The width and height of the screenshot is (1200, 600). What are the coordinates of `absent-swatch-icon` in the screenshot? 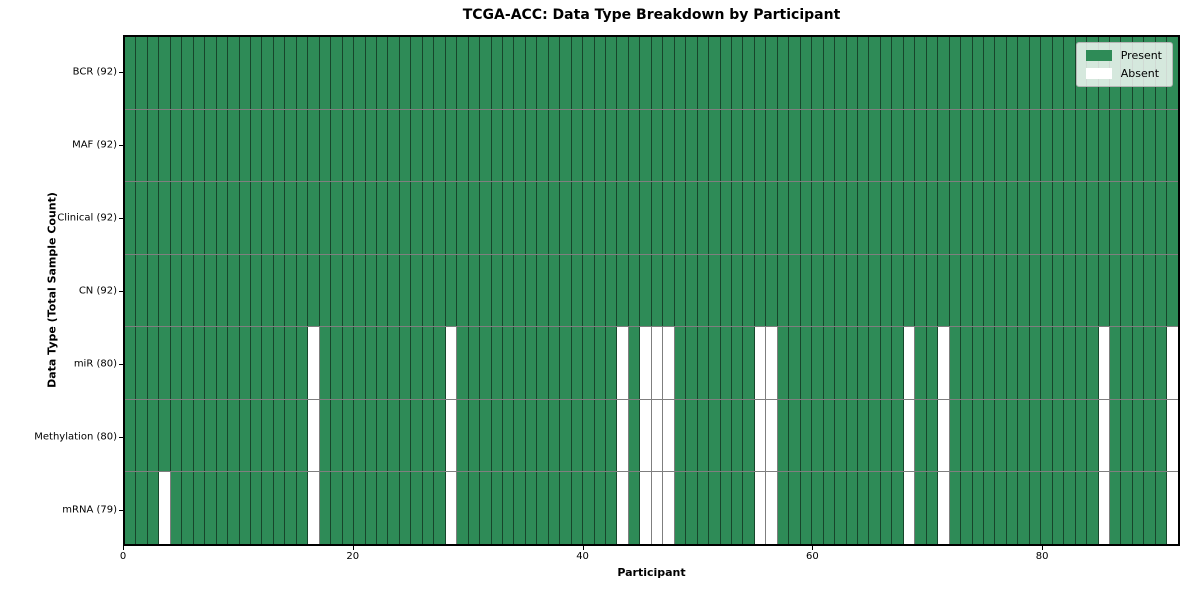 It's located at (1098, 73).